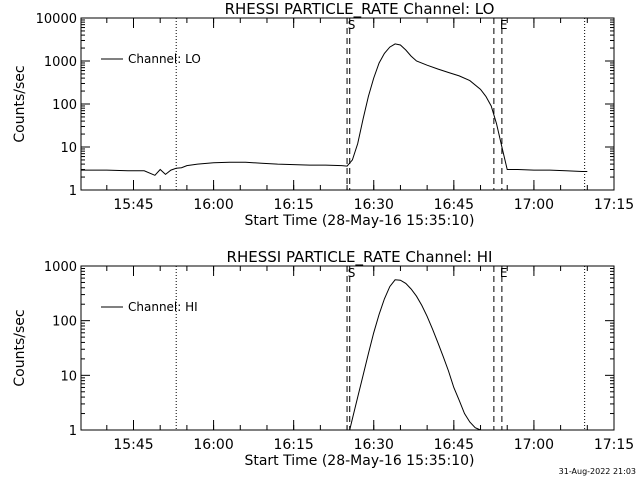 This screenshot has height=480, width=640. I want to click on footer-timestamp: 31-Aug-2022 21:03, so click(597, 471).